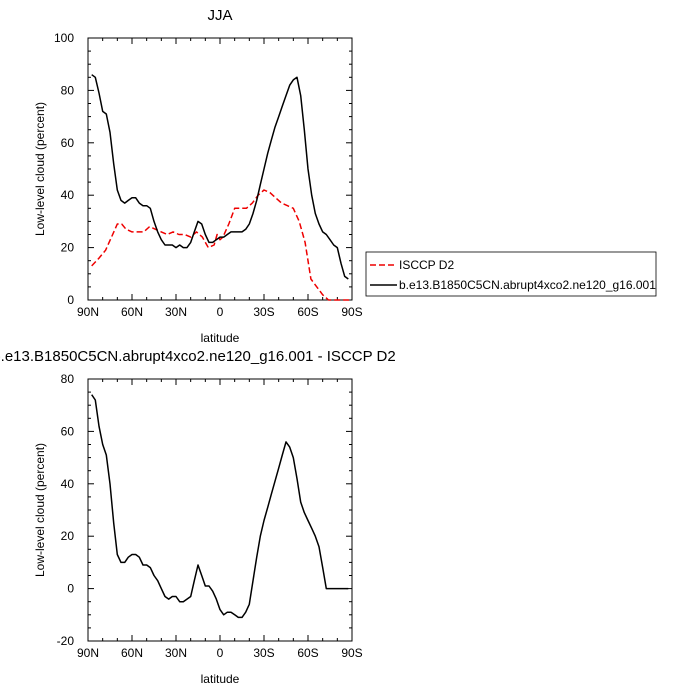  Describe the element at coordinates (220, 338) in the screenshot. I see `top-x-axis-label: latitude` at that location.